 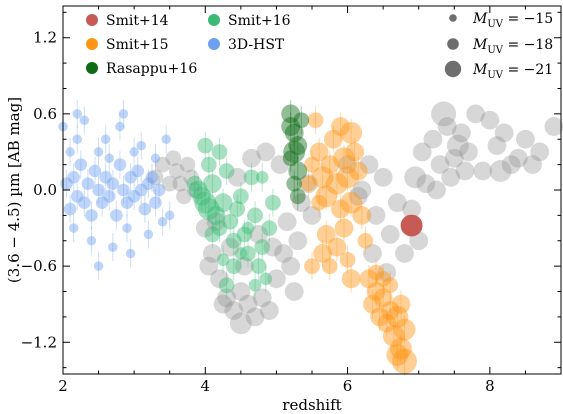 I want to click on series-3d-hst, so click(x=116, y=190).